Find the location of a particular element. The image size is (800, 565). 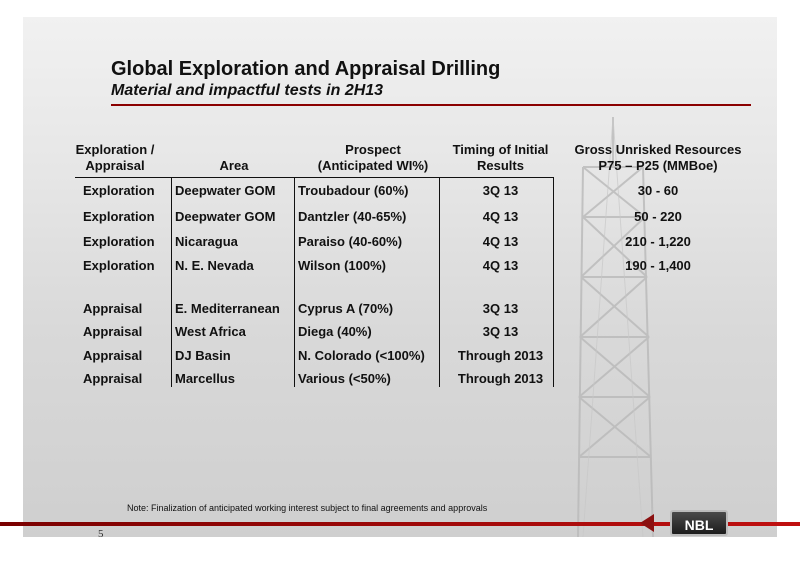

header-timing-line1: Timing of Initial is located at coordinates (500, 149).